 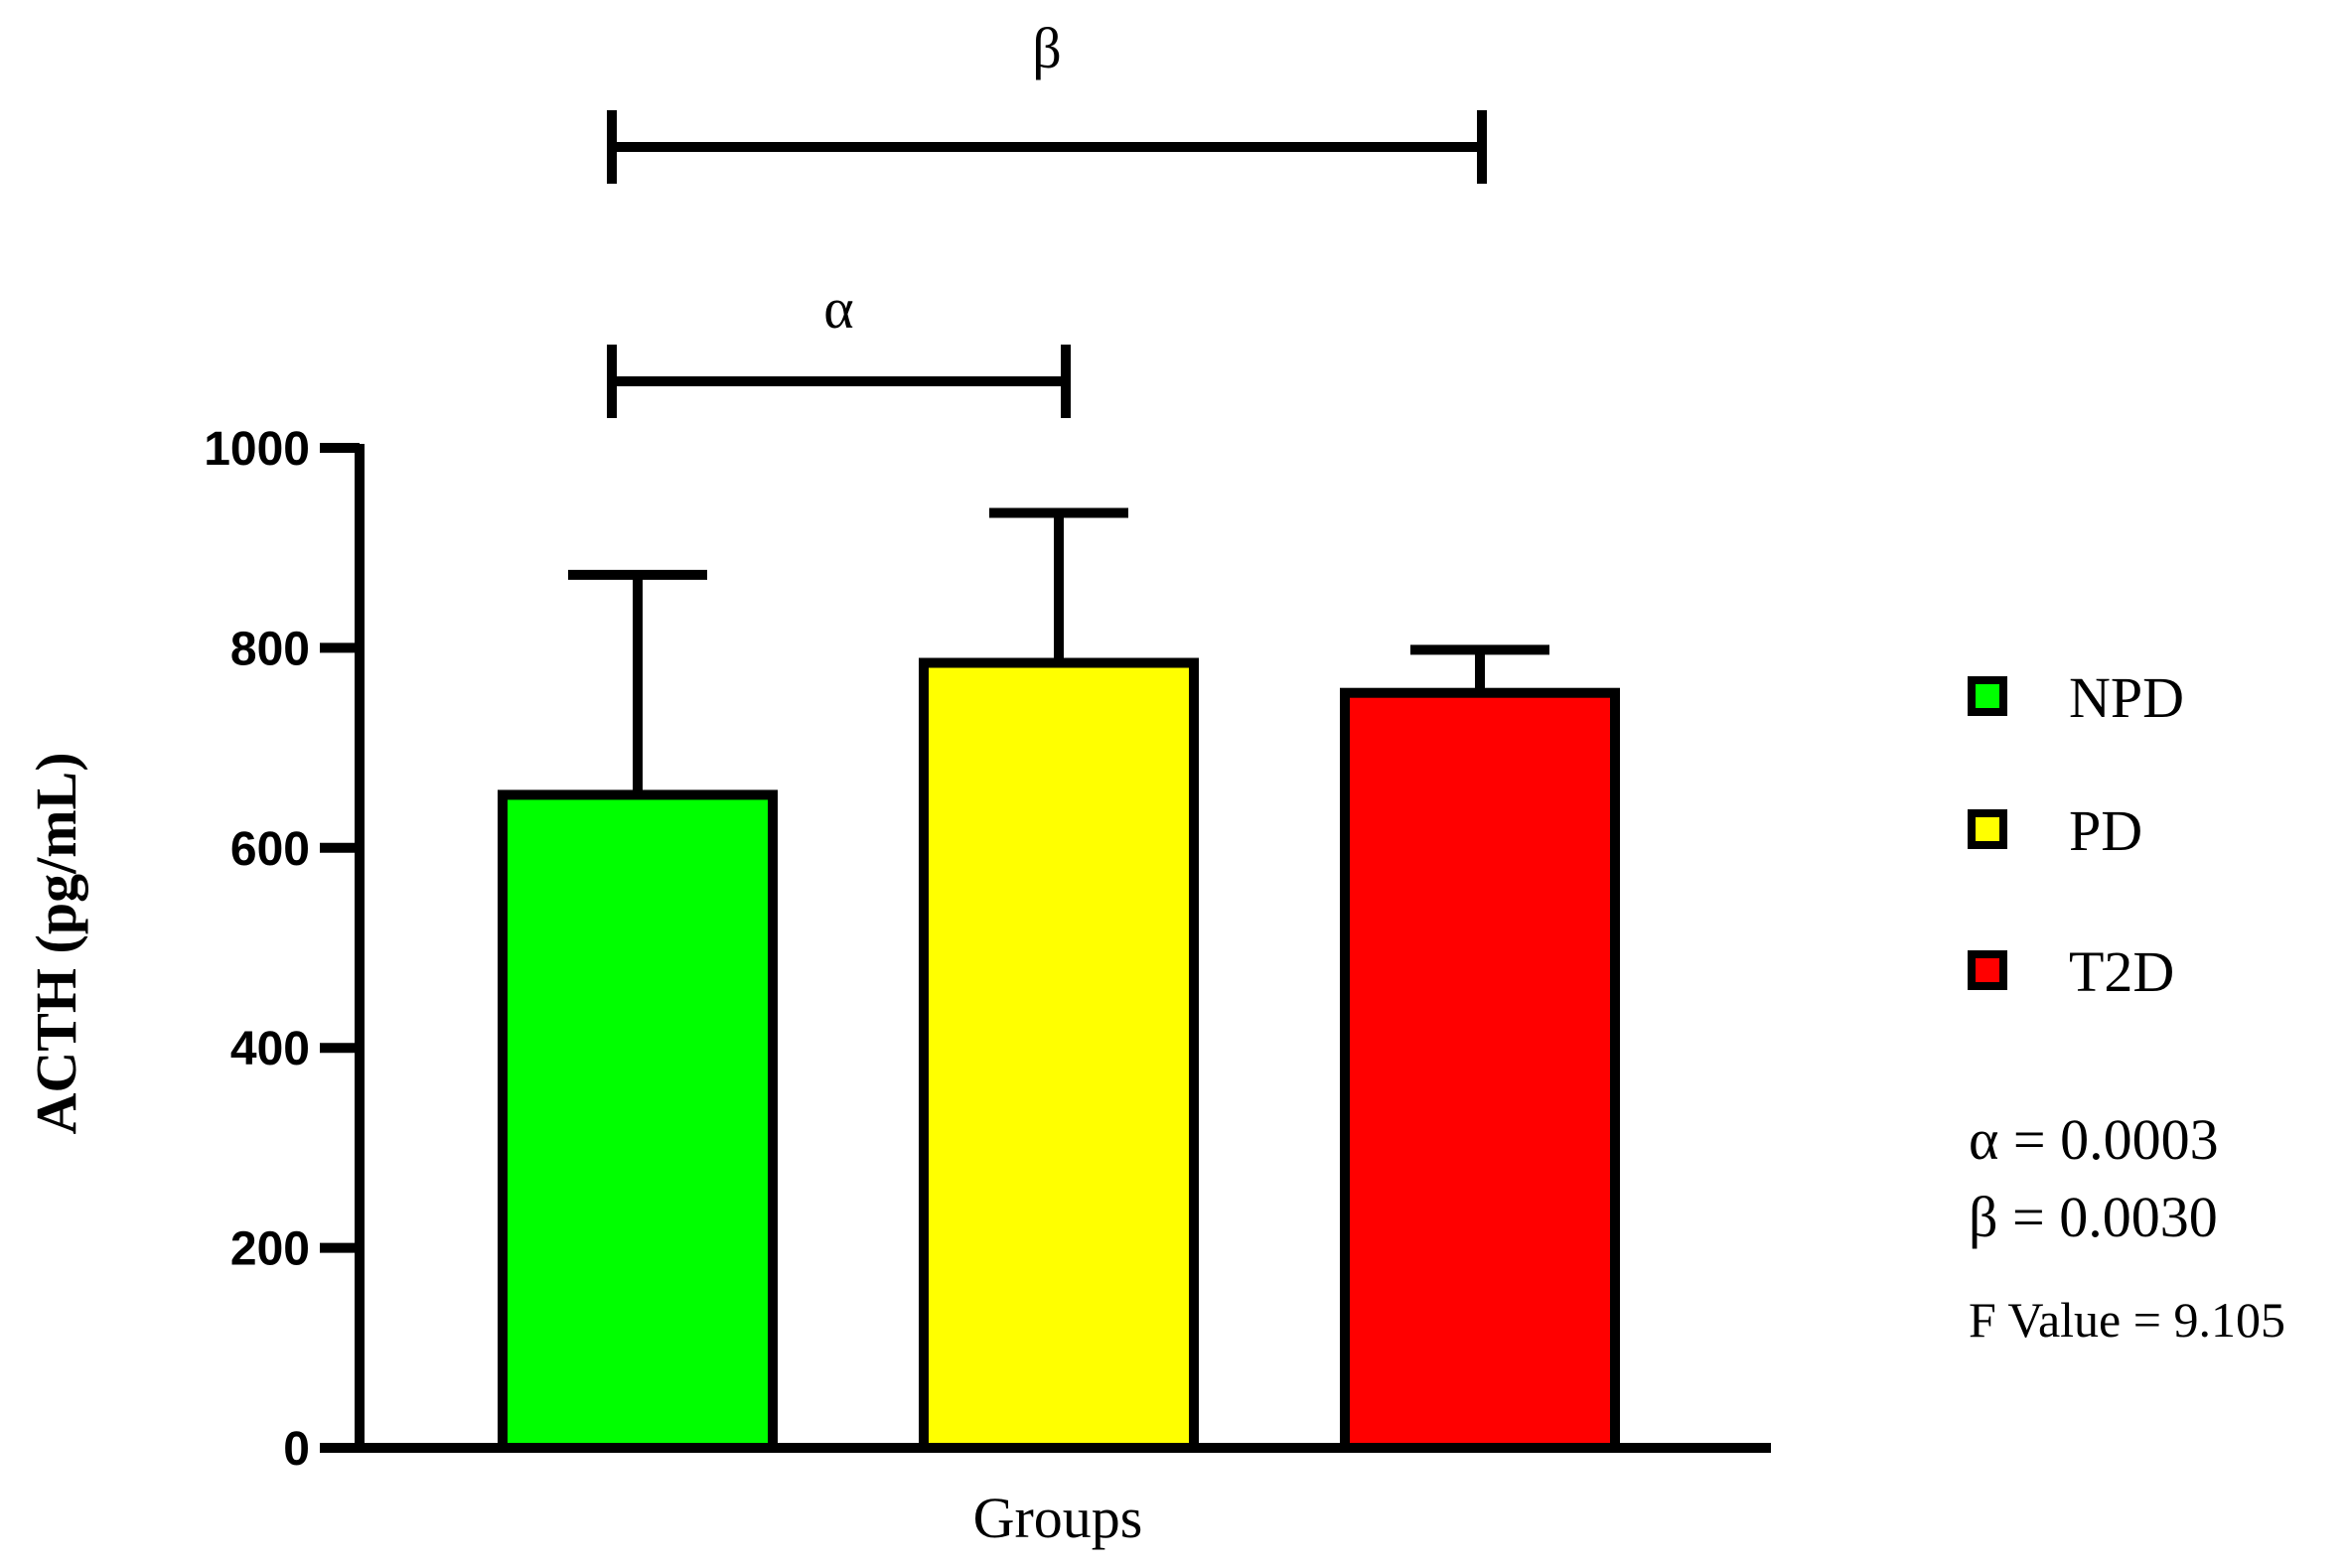 What do you see at coordinates (2094, 1139) in the screenshot?
I see `alpha-annotation: α = 0.0003` at bounding box center [2094, 1139].